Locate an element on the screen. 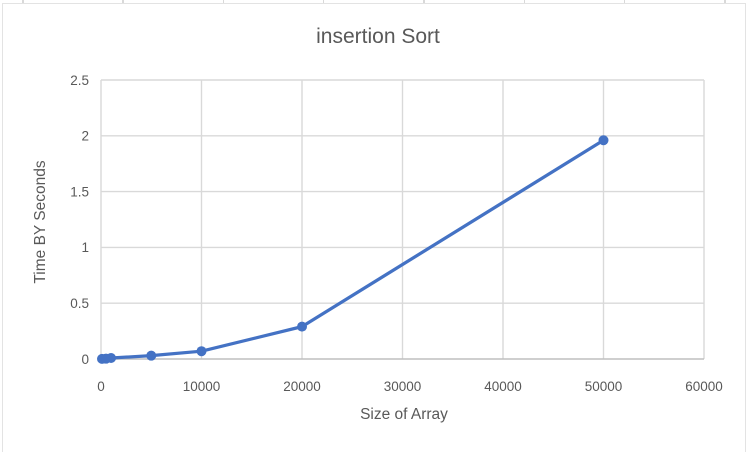 The width and height of the screenshot is (751, 452). x-tick-label: 10000 is located at coordinates (202, 386).